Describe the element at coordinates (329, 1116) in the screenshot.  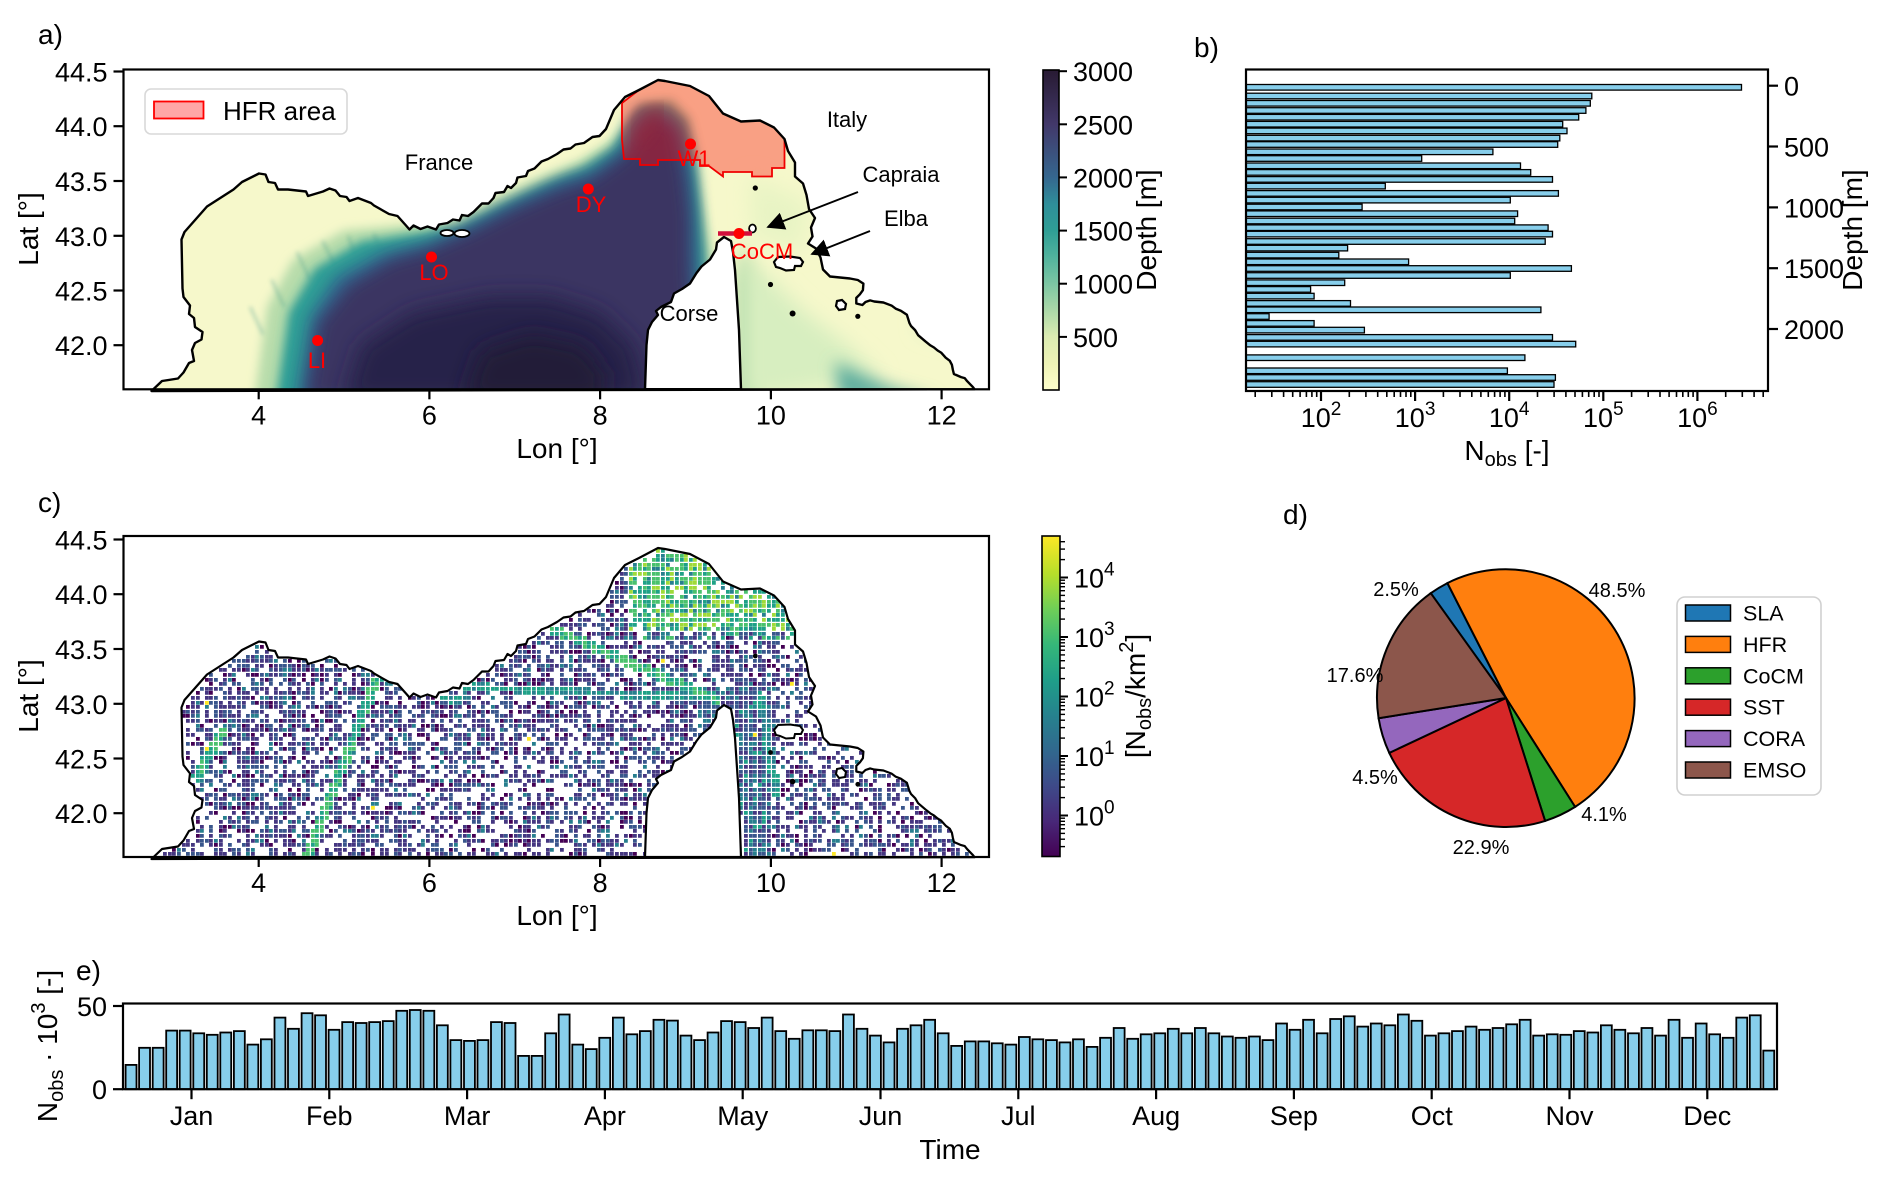
I see `svg-text: Feb` at that location.